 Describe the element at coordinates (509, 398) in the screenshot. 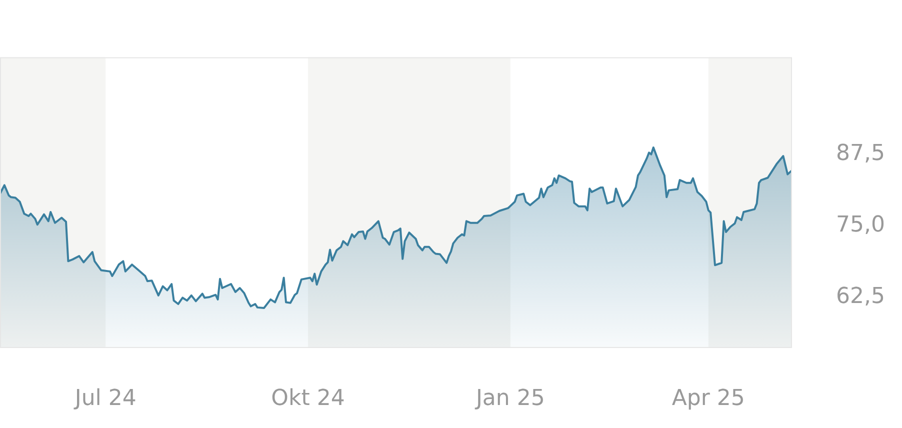

I see `x-tick-label: Jan 25` at that location.